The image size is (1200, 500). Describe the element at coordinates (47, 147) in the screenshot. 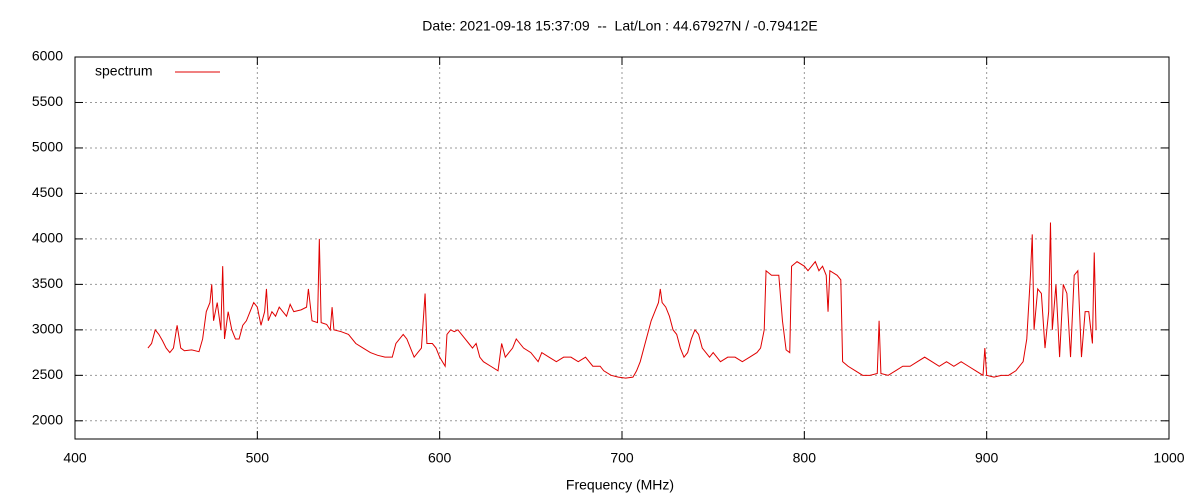

I see `y-tick-label: 5000` at that location.